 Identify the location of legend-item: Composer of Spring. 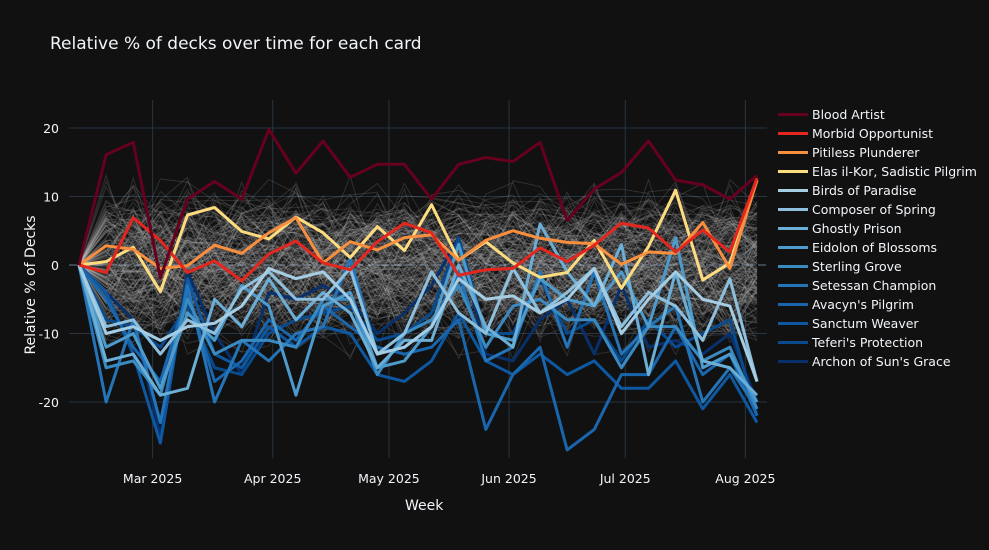
(877, 209).